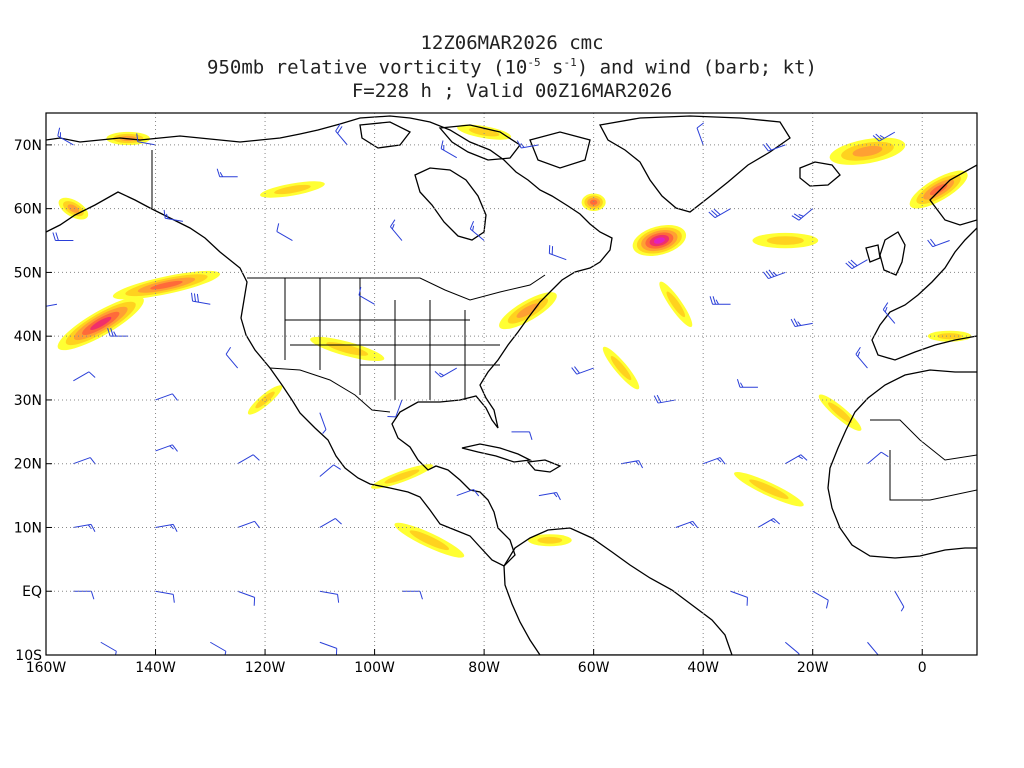  Describe the element at coordinates (28, 273) in the screenshot. I see `lat-label: 50N` at that location.